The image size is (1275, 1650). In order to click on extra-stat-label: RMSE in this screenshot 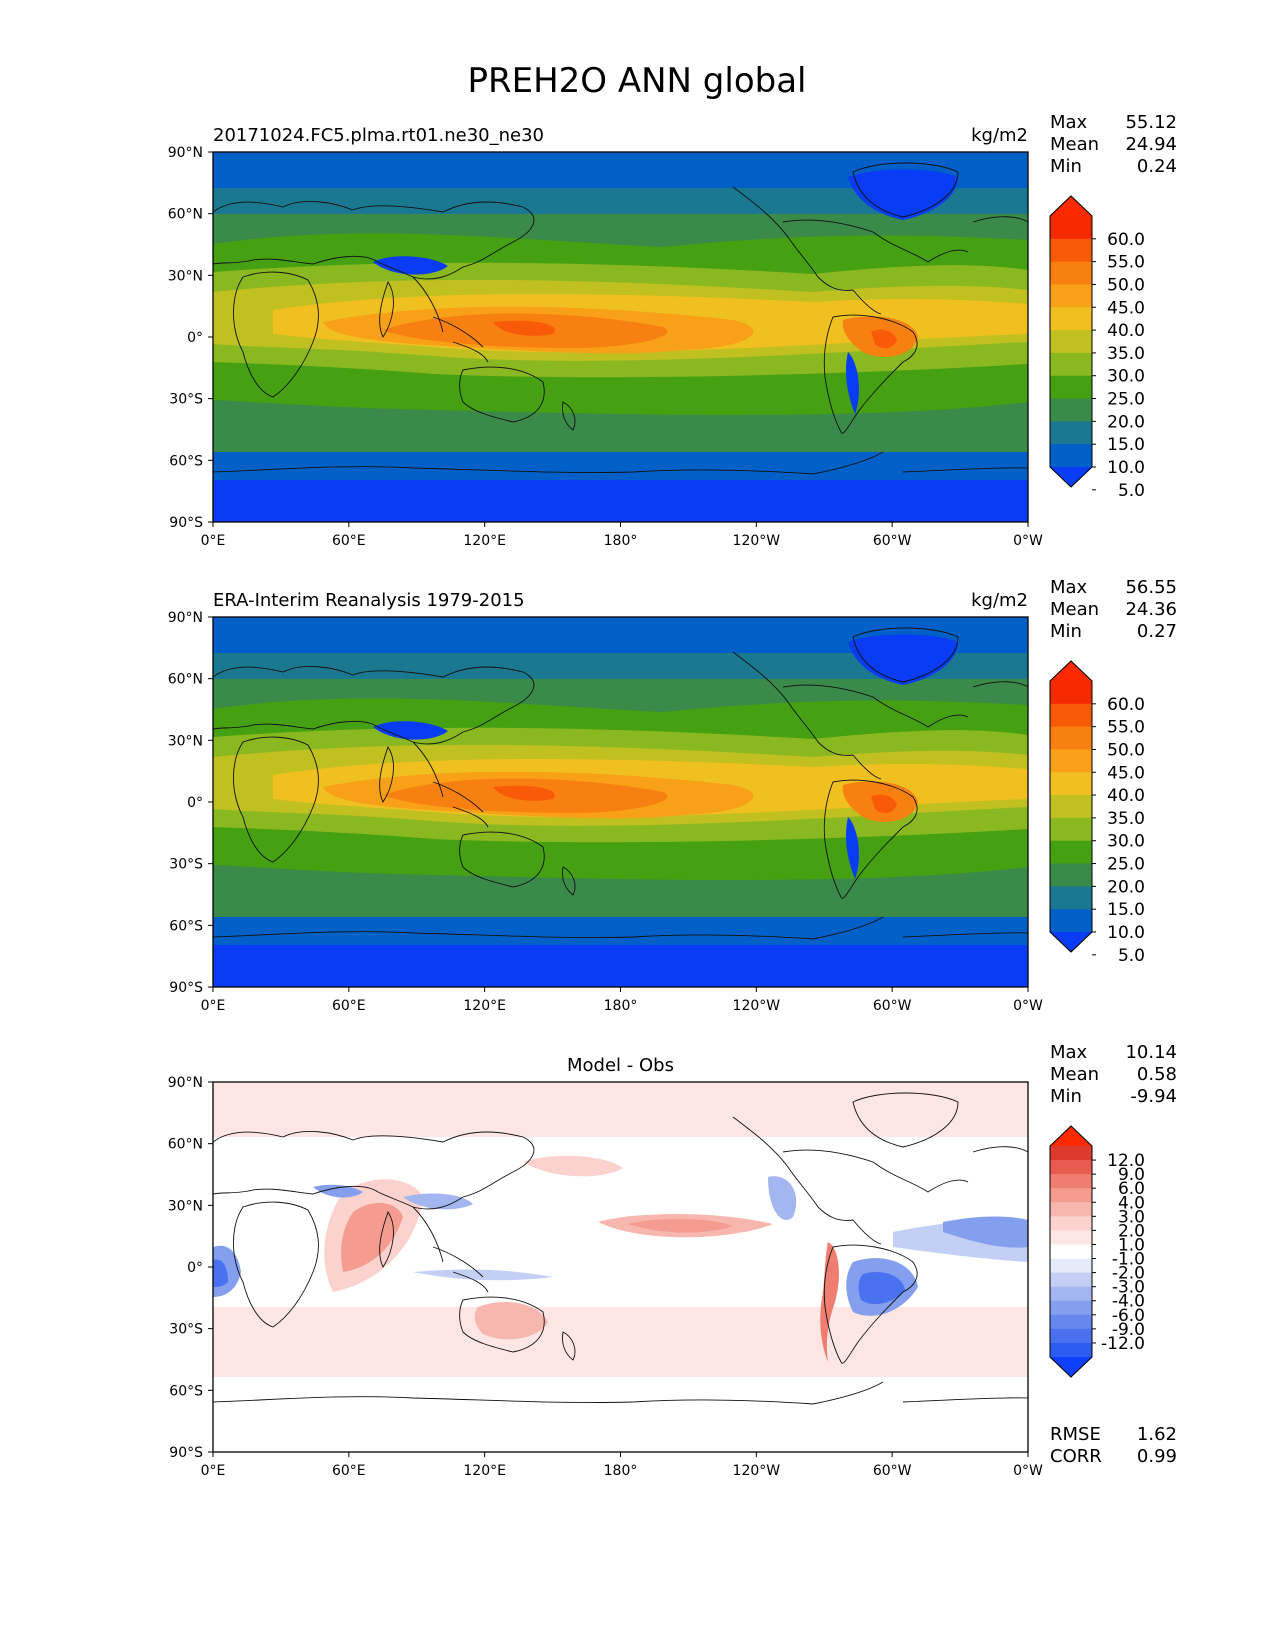, I will do `click(1075, 1434)`.